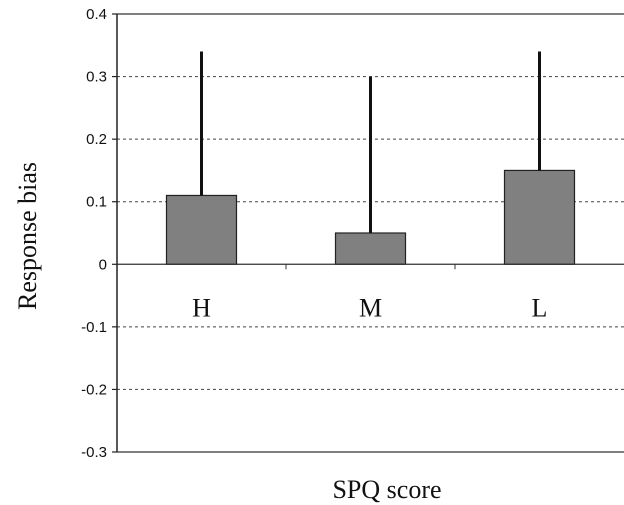 Image resolution: width=624 pixels, height=505 pixels. I want to click on y-tick-label-1: -0.2, so click(94, 389).